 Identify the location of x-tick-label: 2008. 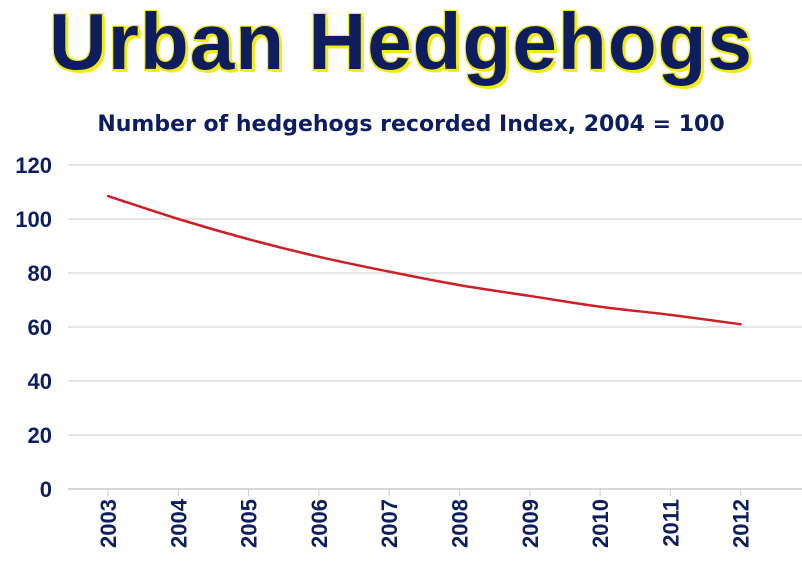
(460, 523).